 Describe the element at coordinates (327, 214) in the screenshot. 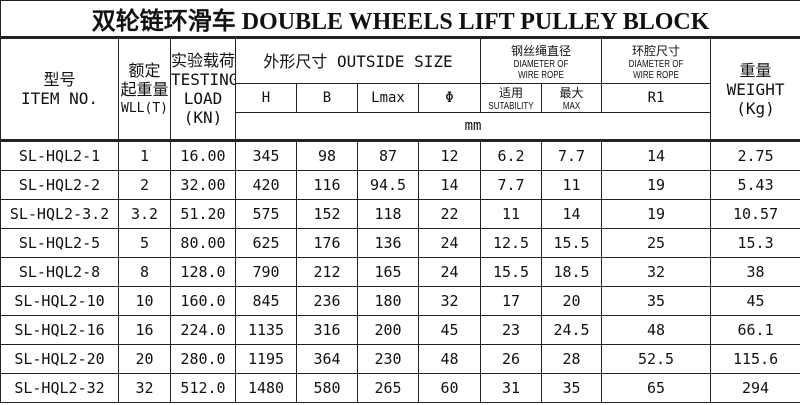

I see `cell-b: 152` at that location.